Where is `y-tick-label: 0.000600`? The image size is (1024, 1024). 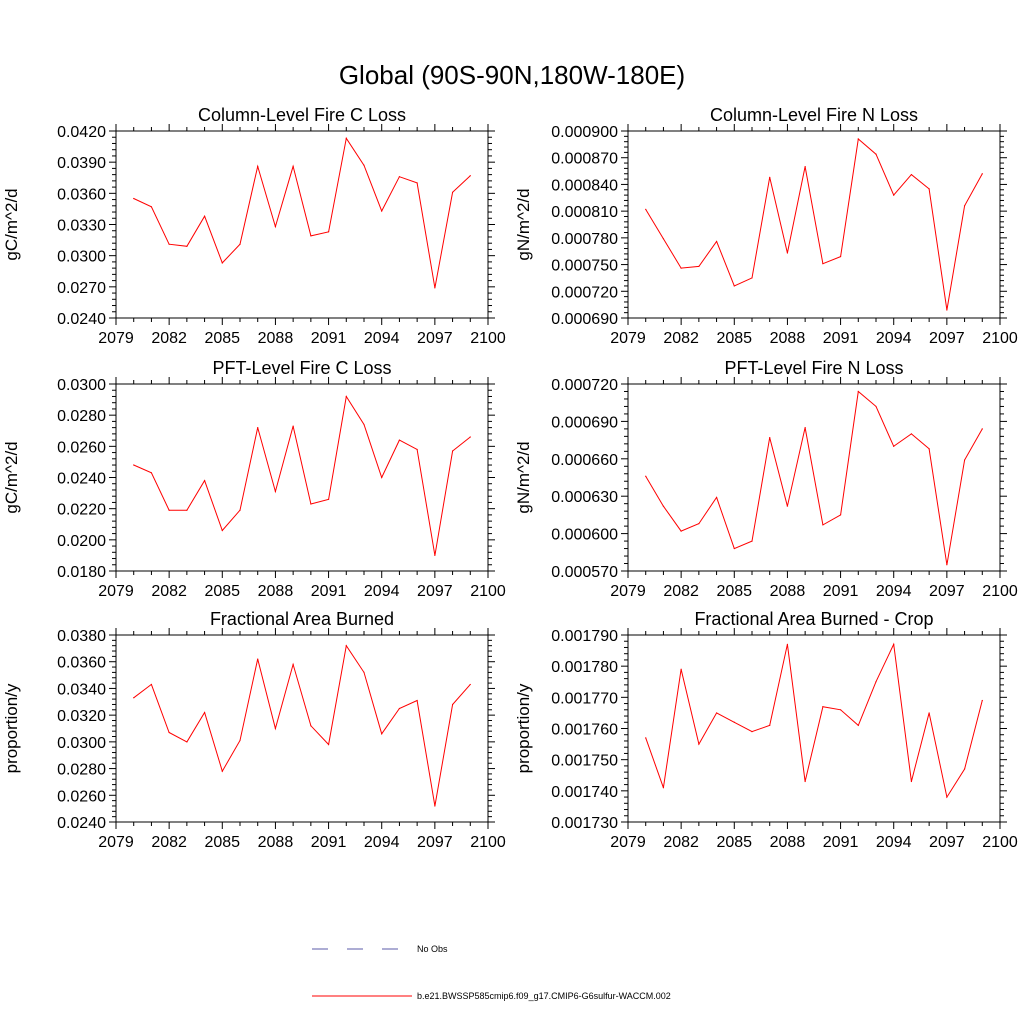 y-tick-label: 0.000600 is located at coordinates (584, 535).